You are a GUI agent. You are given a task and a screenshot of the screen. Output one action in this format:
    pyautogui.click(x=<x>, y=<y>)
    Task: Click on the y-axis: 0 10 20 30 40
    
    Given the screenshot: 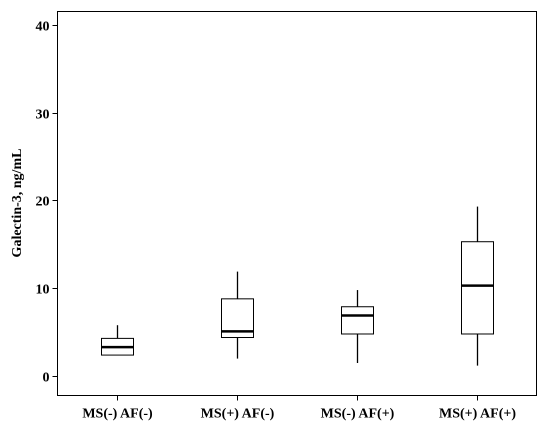 What is the action you would take?
    pyautogui.click(x=47, y=203)
    